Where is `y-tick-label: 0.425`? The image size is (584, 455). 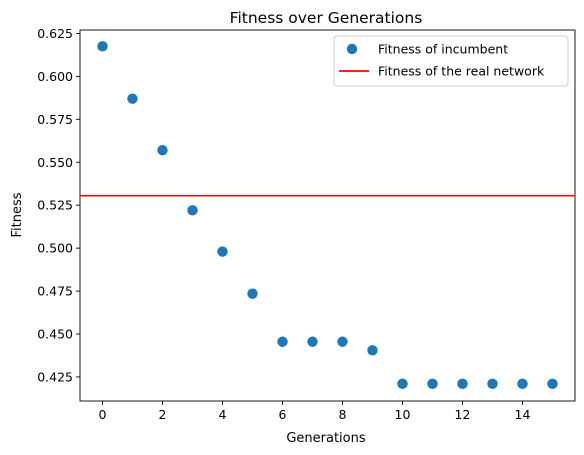
y-tick-label: 0.425 is located at coordinates (55, 376).